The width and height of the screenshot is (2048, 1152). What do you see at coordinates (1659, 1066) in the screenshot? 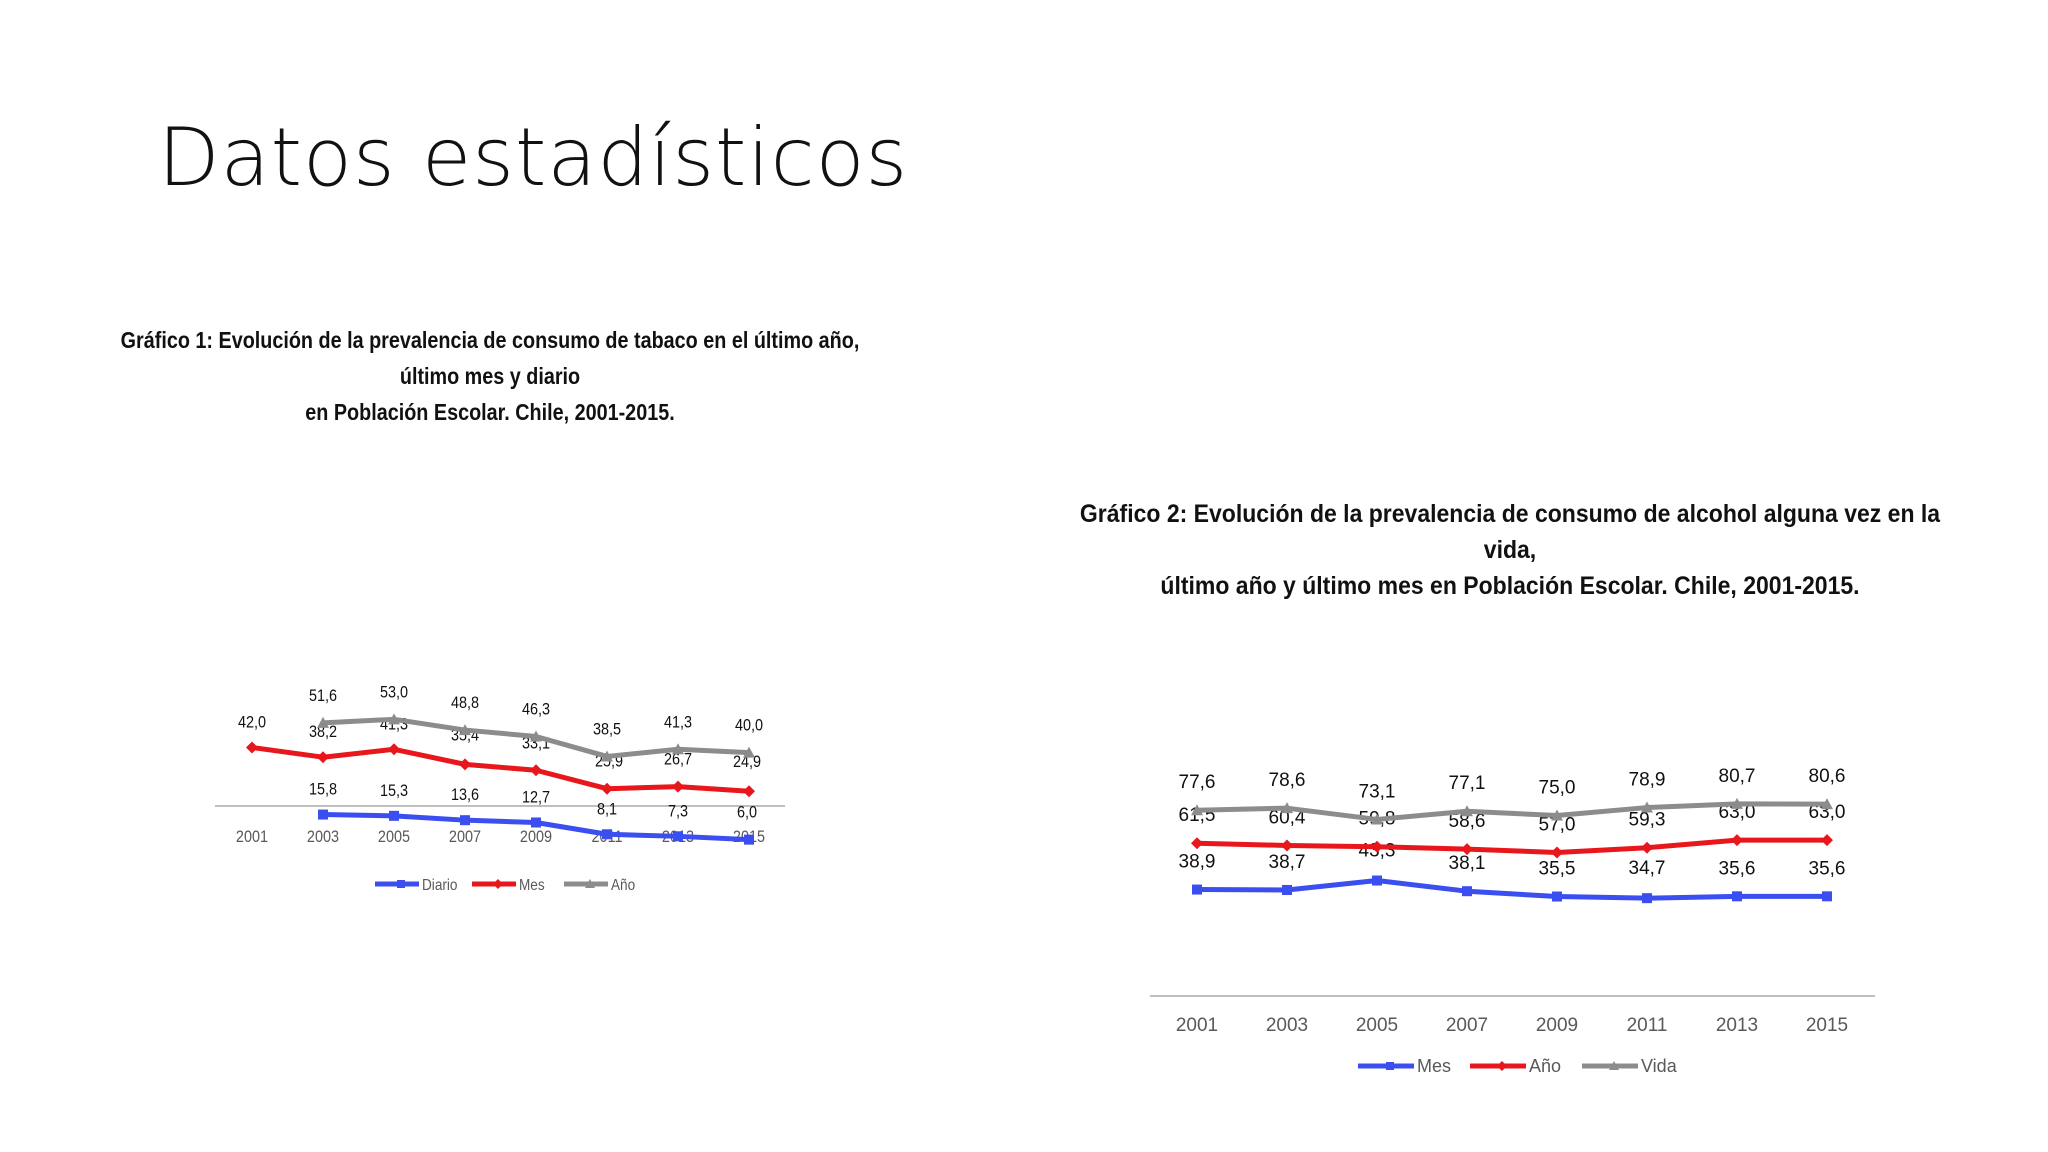
I see `chart-2-legend-label: Vida` at bounding box center [1659, 1066].